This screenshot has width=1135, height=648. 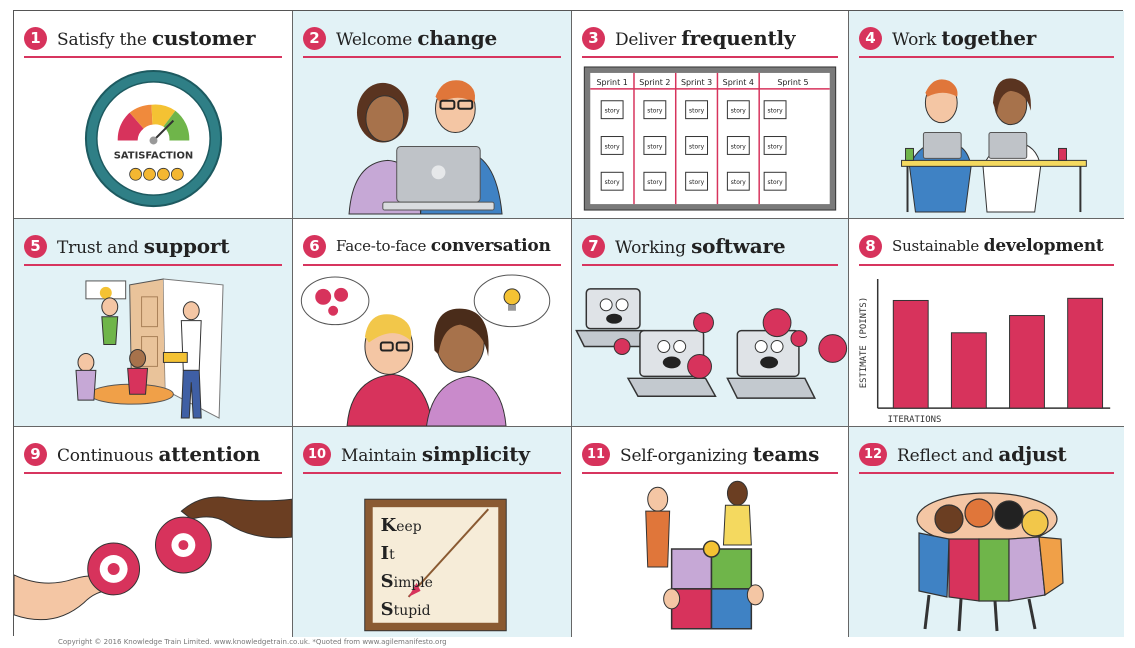 I want to click on kiss-k-rest: eep, so click(x=408, y=527).